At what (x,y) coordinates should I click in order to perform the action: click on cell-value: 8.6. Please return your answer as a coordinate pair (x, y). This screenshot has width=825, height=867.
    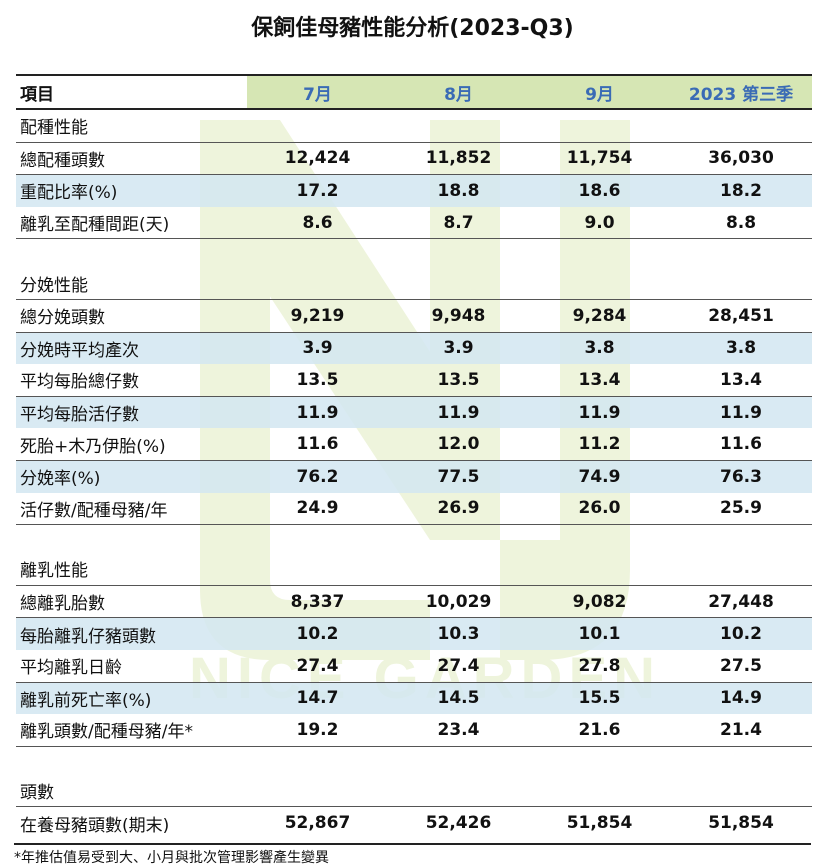
    Looking at the image, I should click on (317, 223).